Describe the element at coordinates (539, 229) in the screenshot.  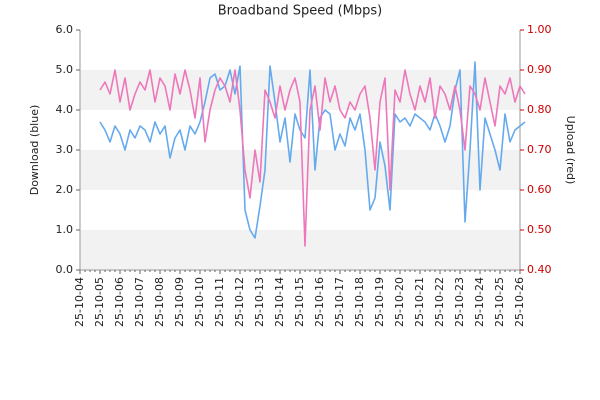
I see `y2-tick-label: 0.50` at that location.